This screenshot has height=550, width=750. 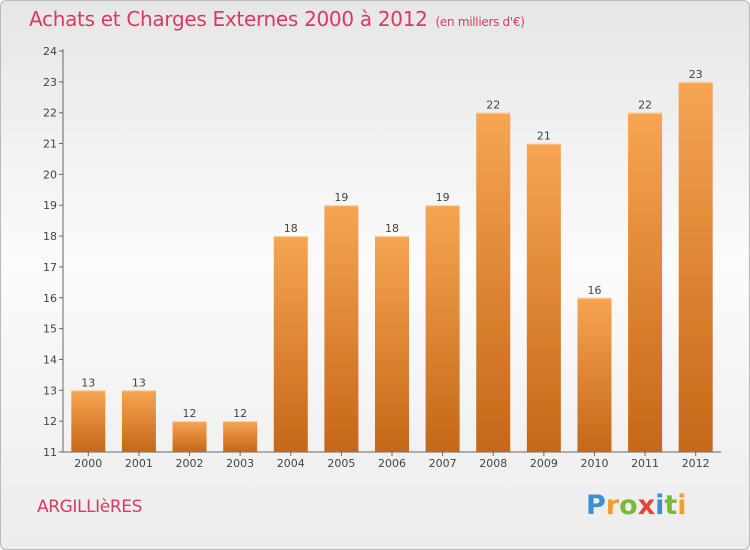 What do you see at coordinates (50, 298) in the screenshot?
I see `y-tick-label: 16` at bounding box center [50, 298].